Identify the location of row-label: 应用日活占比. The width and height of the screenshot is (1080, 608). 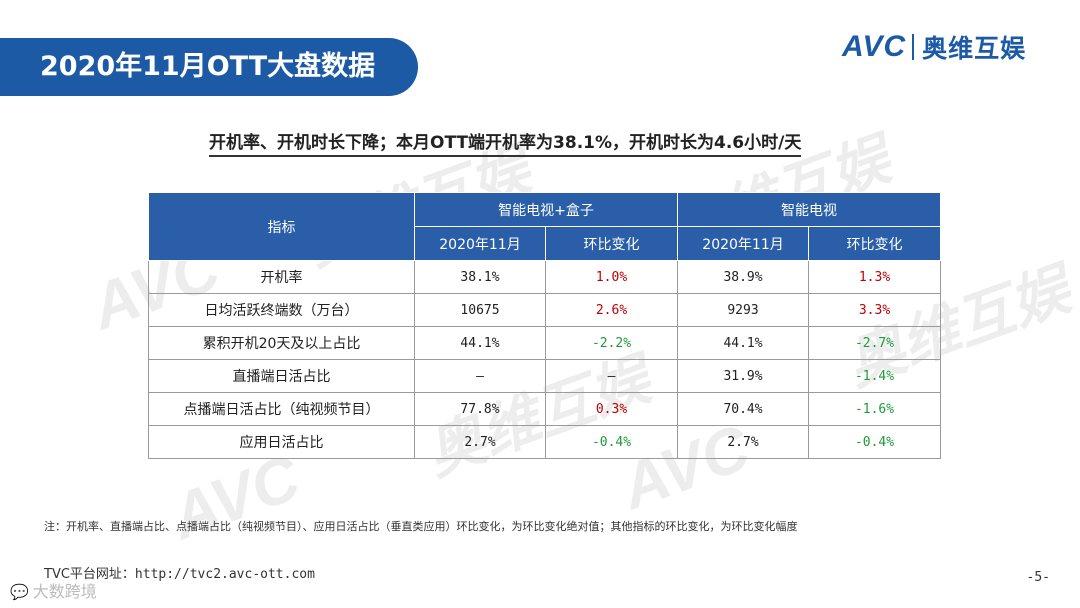
(281, 442).